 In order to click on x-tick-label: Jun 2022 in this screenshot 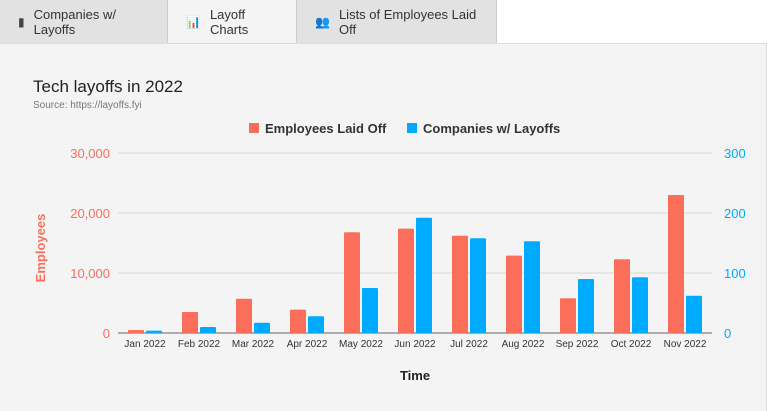, I will do `click(415, 344)`.